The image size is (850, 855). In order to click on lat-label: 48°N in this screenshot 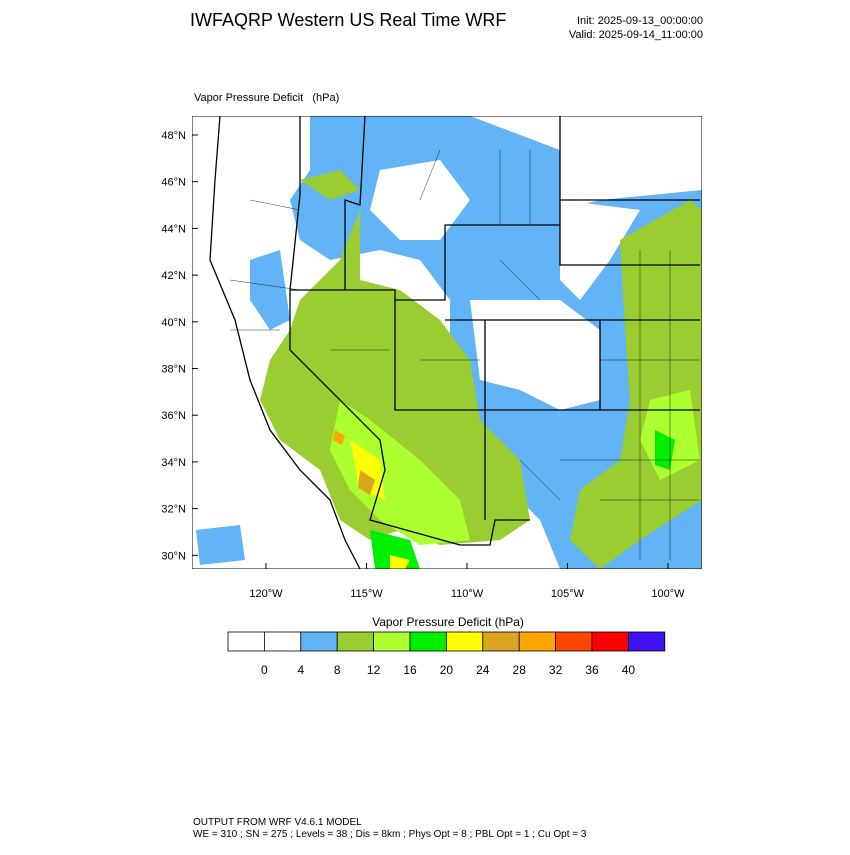, I will do `click(173, 136)`.